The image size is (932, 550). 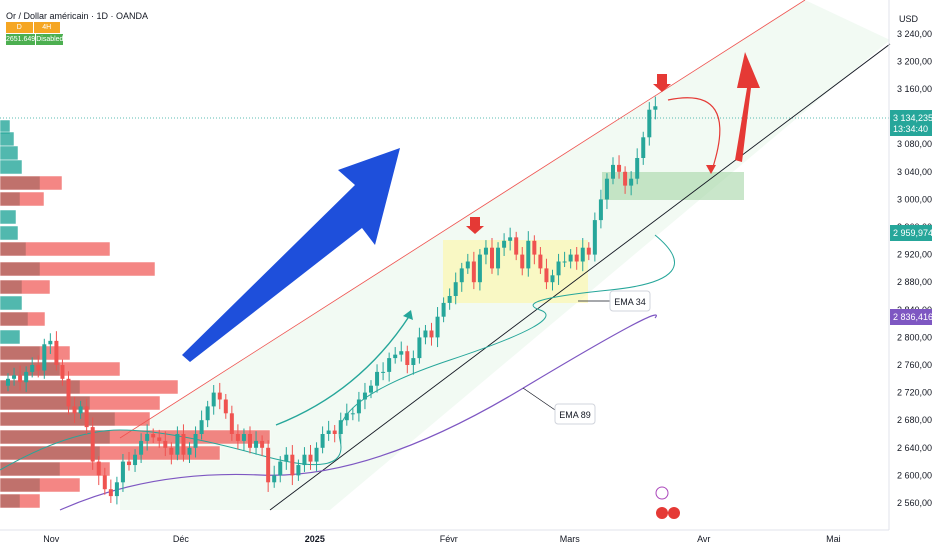 What do you see at coordinates (914, 144) in the screenshot?
I see `y-tick-label: 3 080,000` at bounding box center [914, 144].